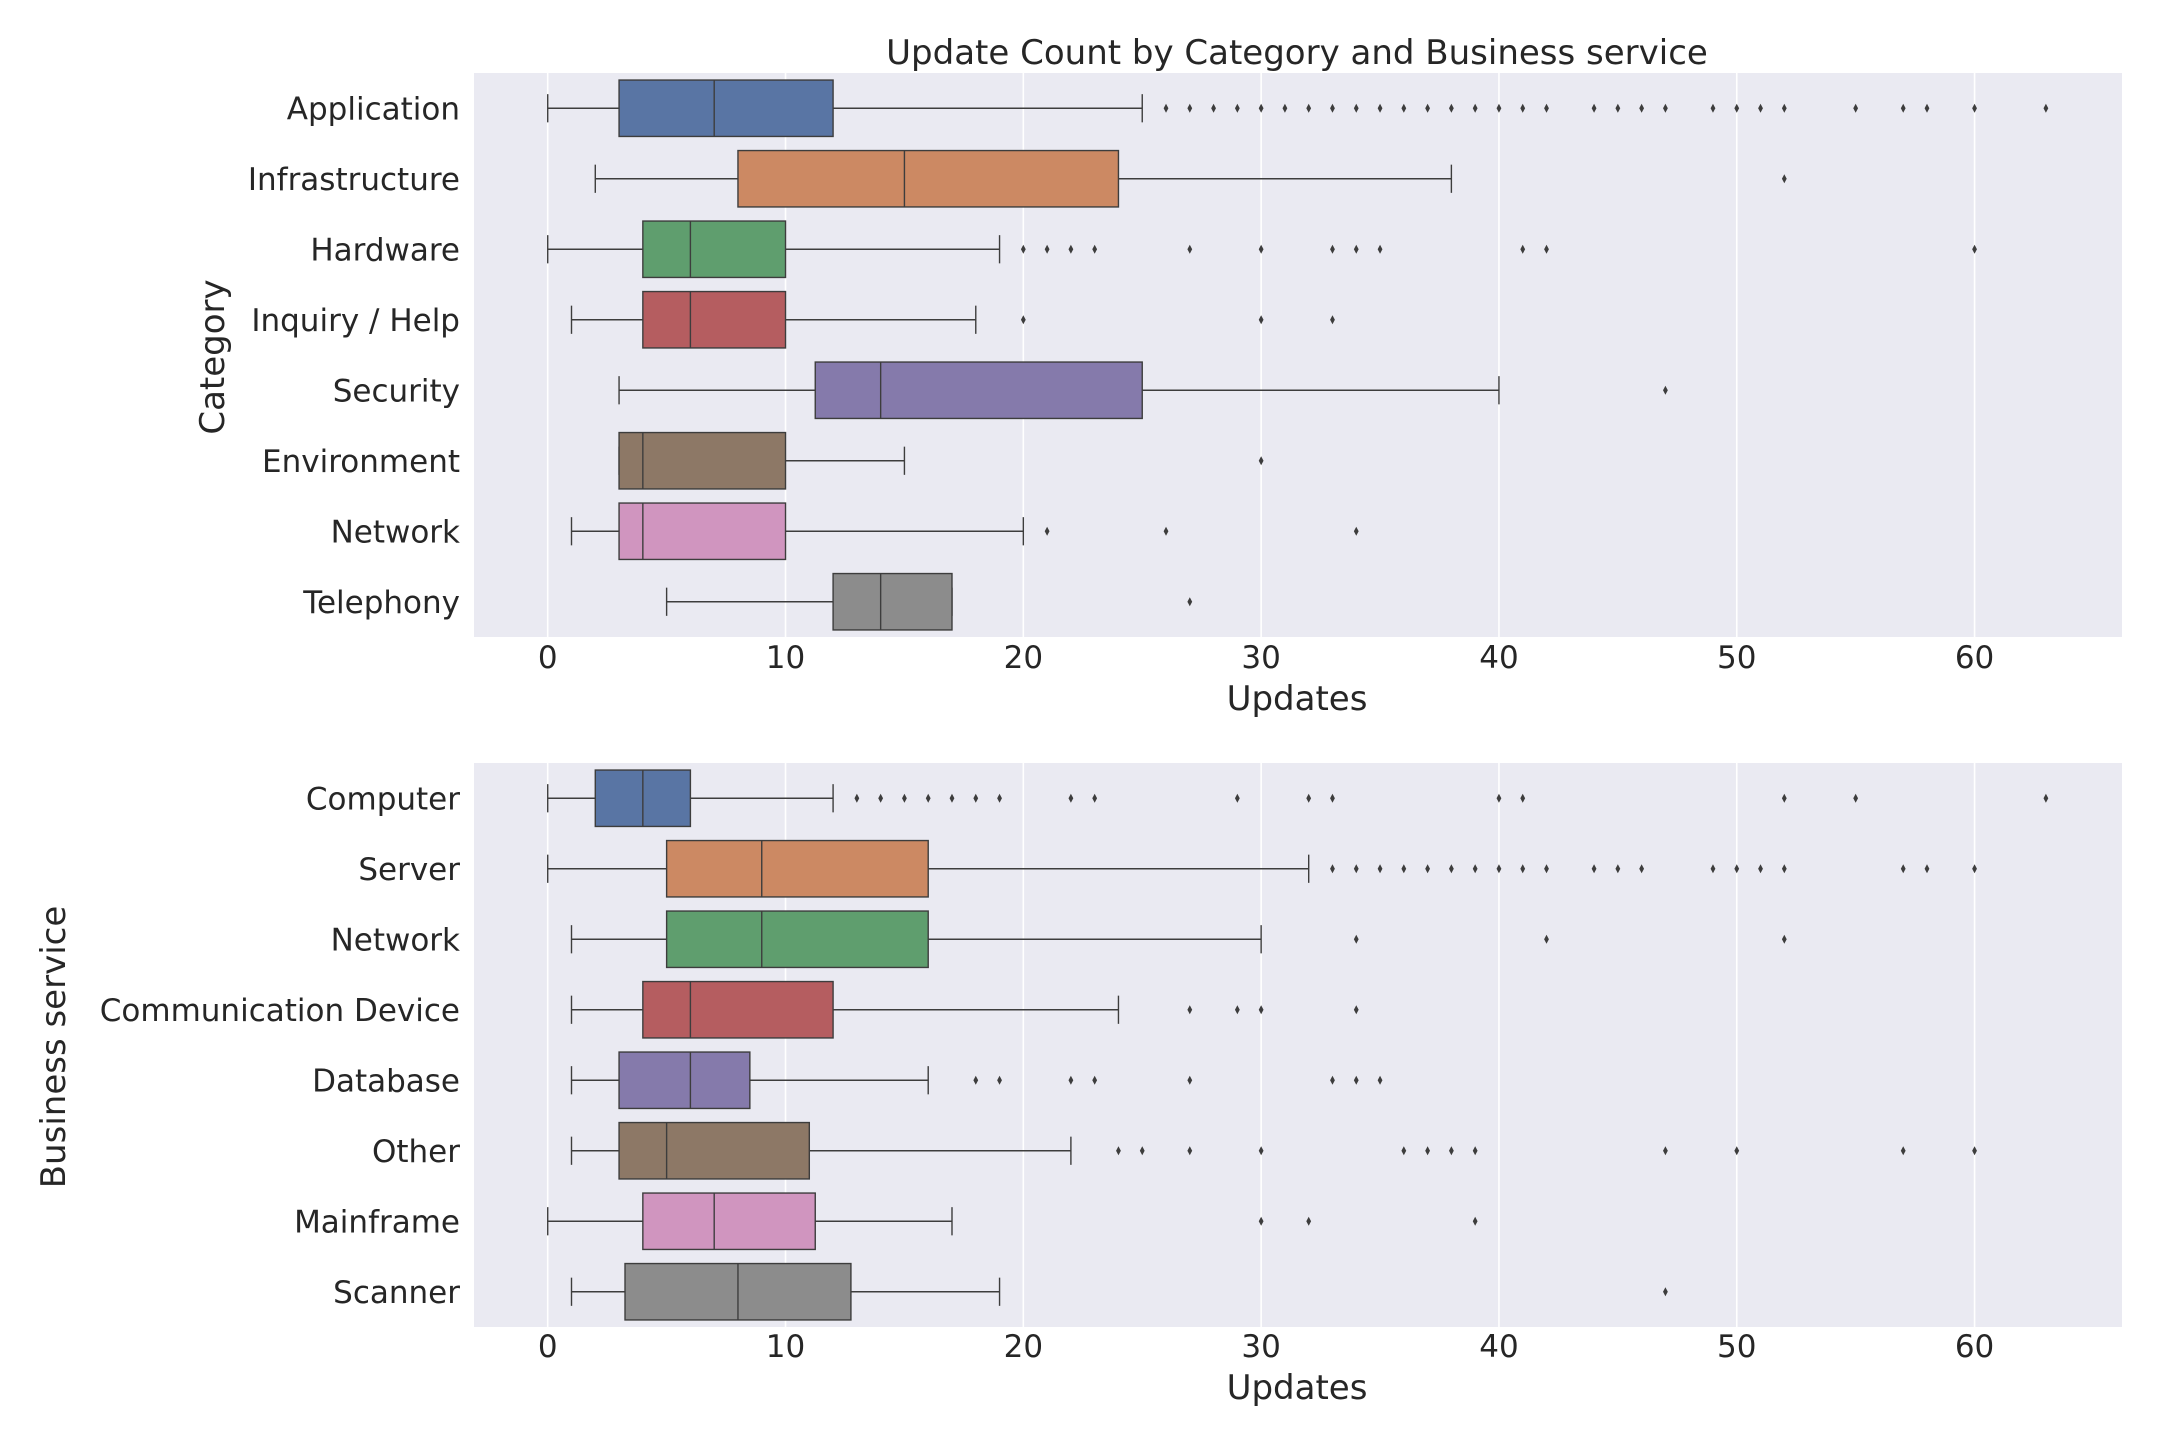 This screenshot has height=1440, width=2160. I want to click on y-tick-label: Mainframe, so click(377, 1222).